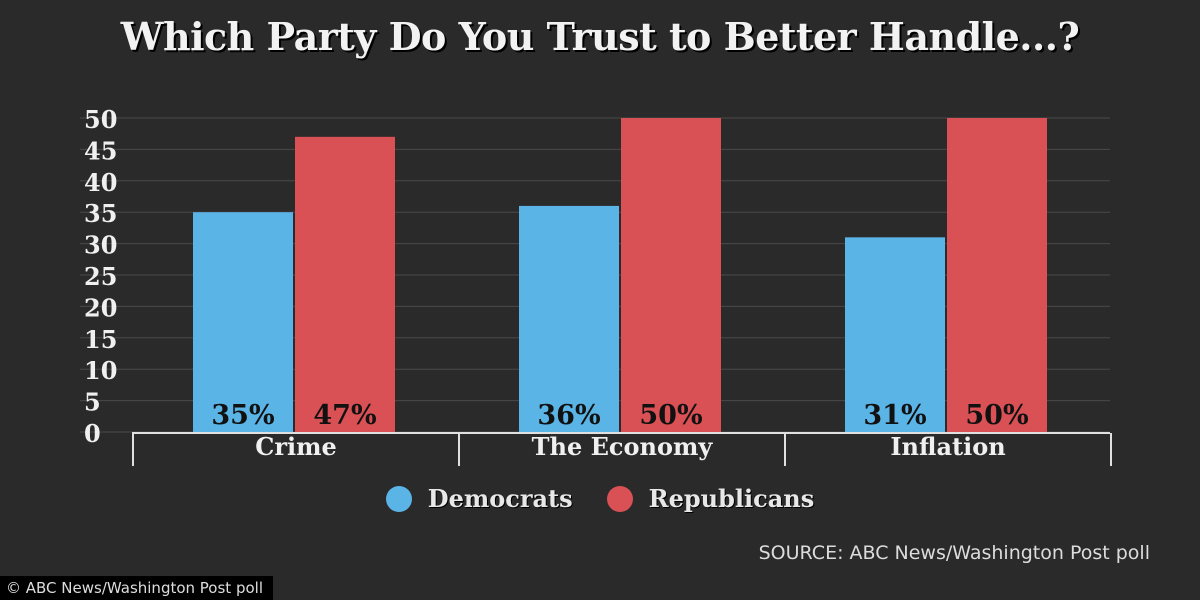 The height and width of the screenshot is (600, 1200). Describe the element at coordinates (100, 307) in the screenshot. I see `y-tick-label: 20` at that location.